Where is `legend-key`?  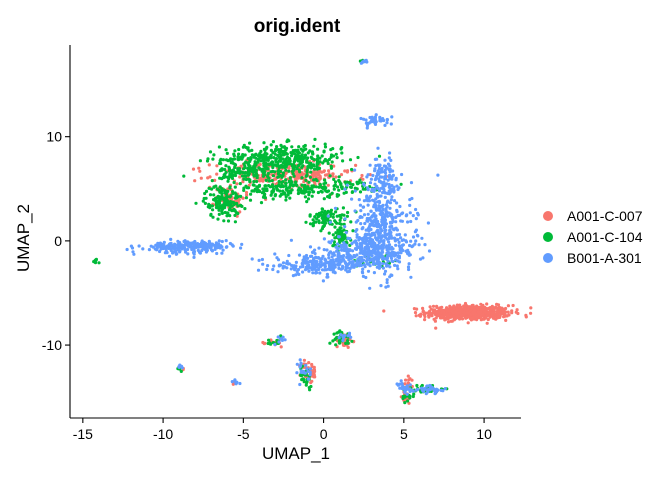
legend-key is located at coordinates (548, 237).